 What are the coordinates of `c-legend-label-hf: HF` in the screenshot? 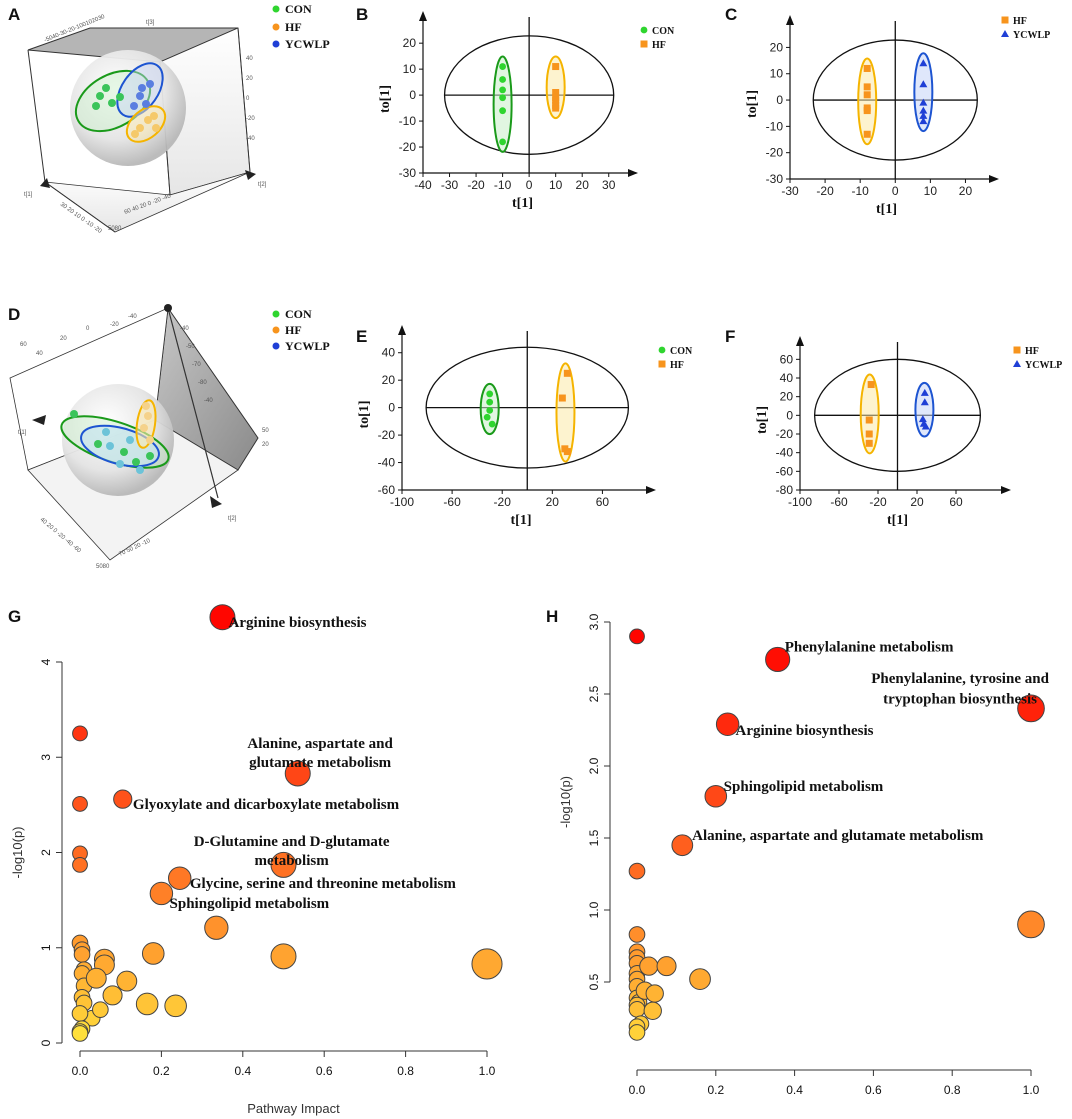 It's located at (1020, 21).